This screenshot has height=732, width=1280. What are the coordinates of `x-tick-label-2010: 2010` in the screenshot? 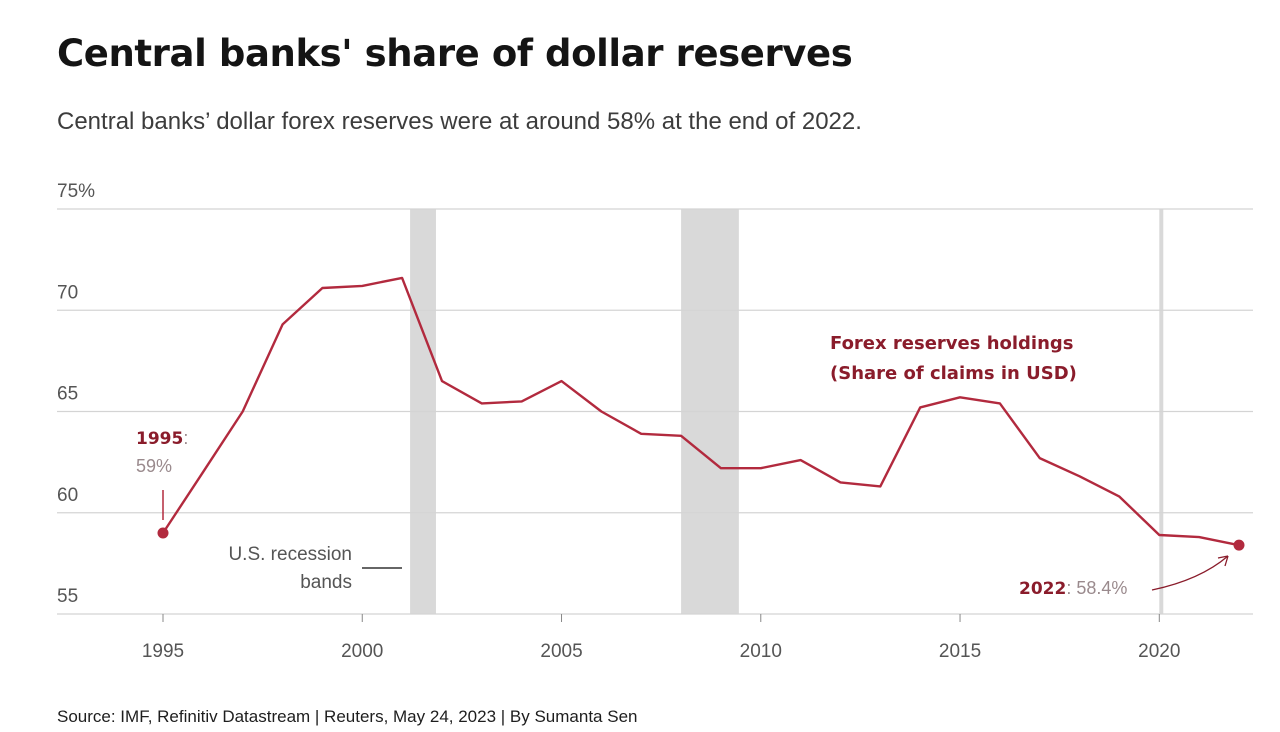 It's located at (761, 651).